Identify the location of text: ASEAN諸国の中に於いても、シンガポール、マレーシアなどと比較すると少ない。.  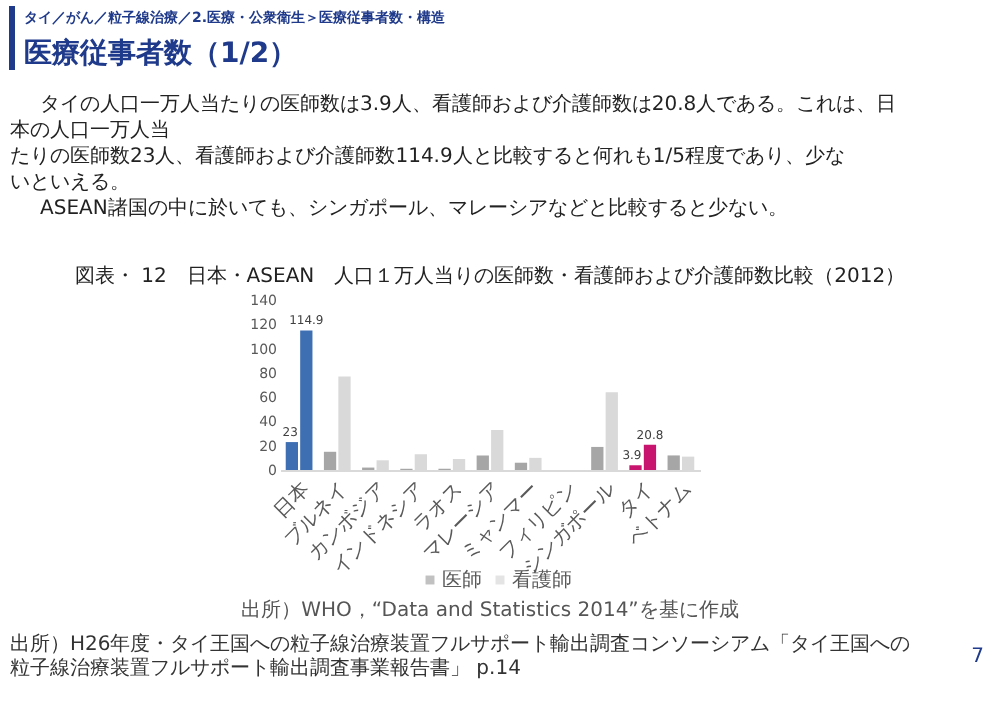
(414, 208).